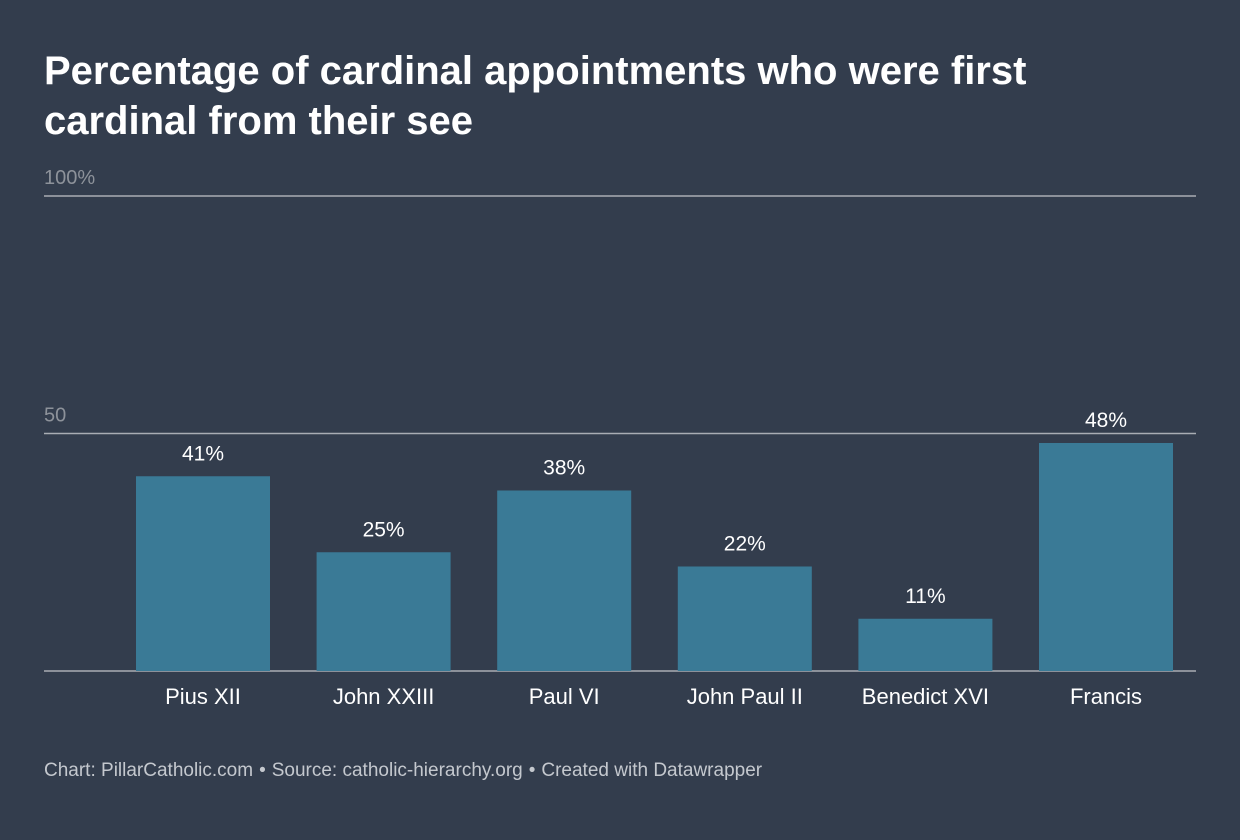  Describe the element at coordinates (1106, 420) in the screenshot. I see `value-label: 48%` at that location.